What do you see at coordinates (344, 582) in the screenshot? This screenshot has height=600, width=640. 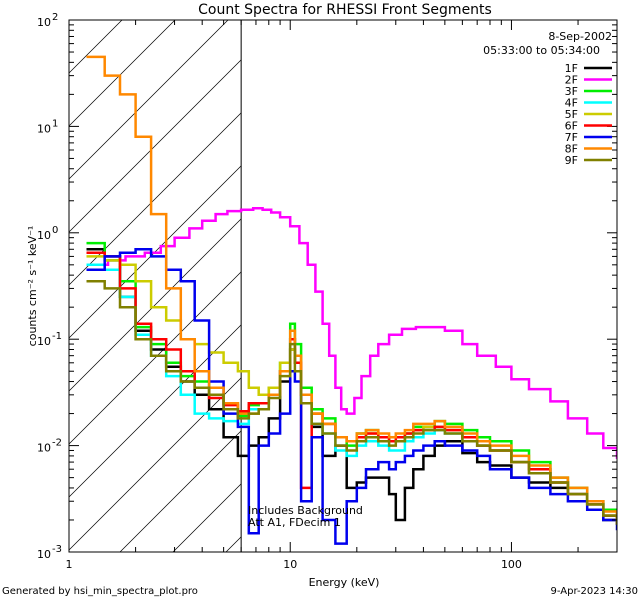 I see `x-axis-label: Energy (keV)` at bounding box center [344, 582].